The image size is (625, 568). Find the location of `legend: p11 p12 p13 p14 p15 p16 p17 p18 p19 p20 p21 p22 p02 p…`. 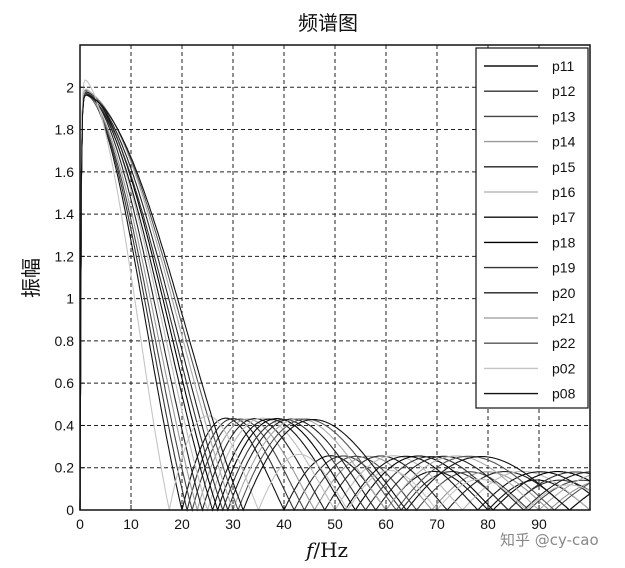

legend: p11 p12 p13 p14 p15 p16 p17 p18 p19 p20 p21 p22 p02 p… is located at coordinates (532, 228).